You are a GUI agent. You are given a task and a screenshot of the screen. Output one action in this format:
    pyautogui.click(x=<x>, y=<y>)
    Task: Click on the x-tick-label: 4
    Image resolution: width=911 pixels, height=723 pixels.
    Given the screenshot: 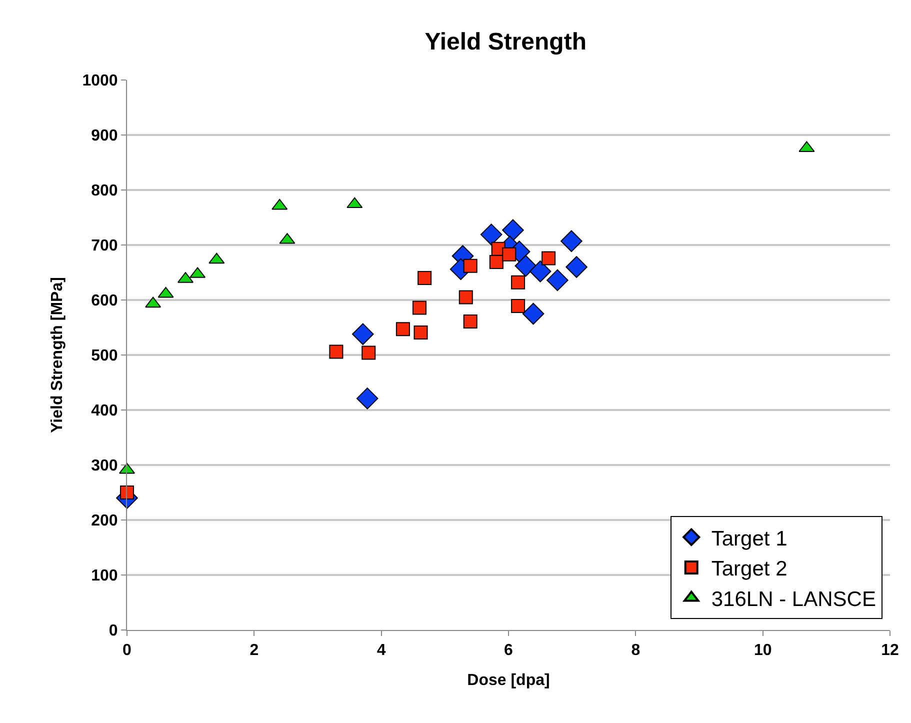 What is the action you would take?
    pyautogui.click(x=381, y=651)
    